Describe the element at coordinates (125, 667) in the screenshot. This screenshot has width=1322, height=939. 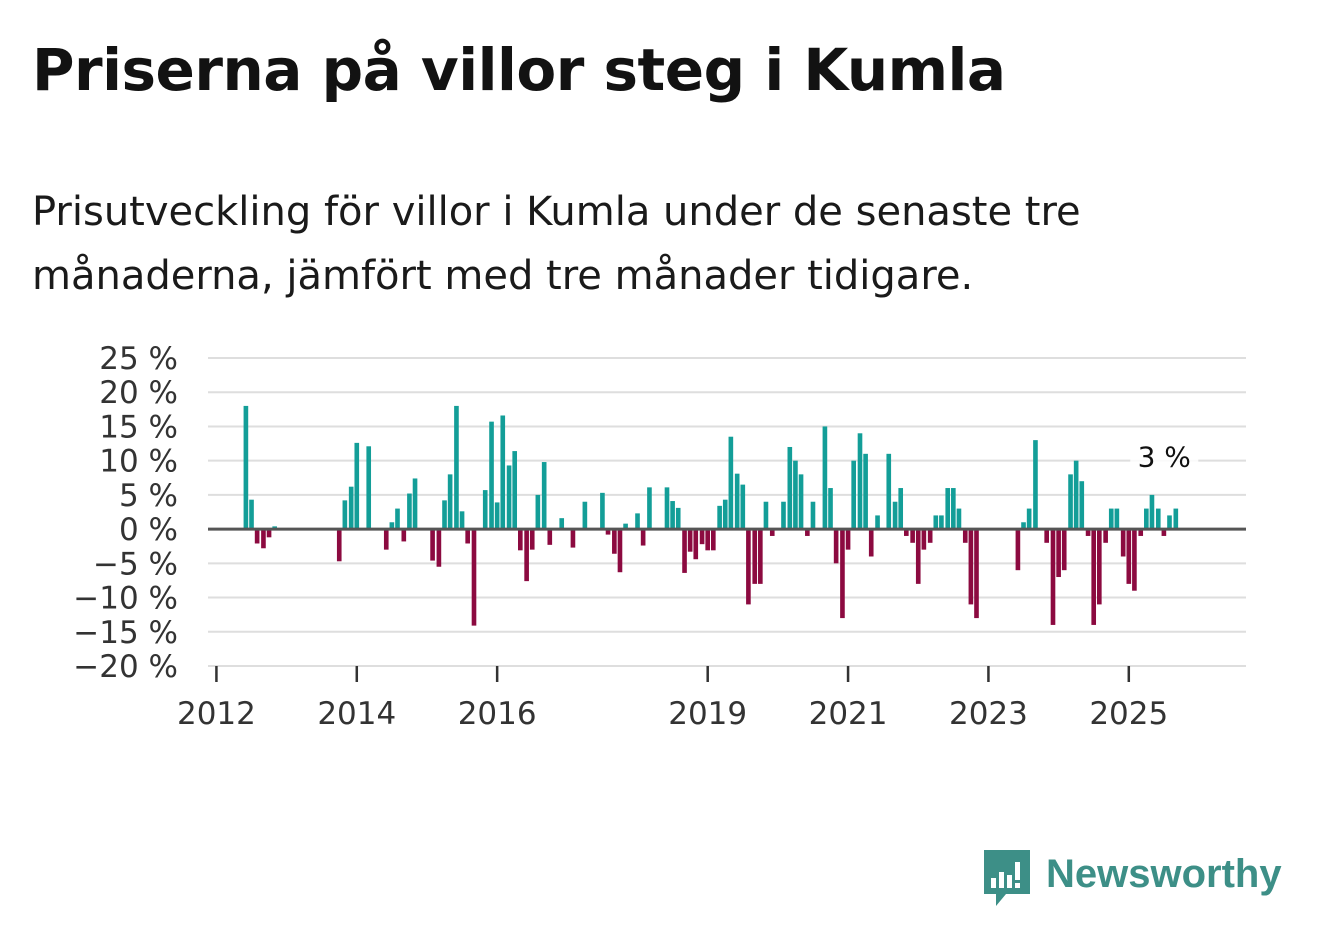
I see `y-tick-label: −20 %` at that location.